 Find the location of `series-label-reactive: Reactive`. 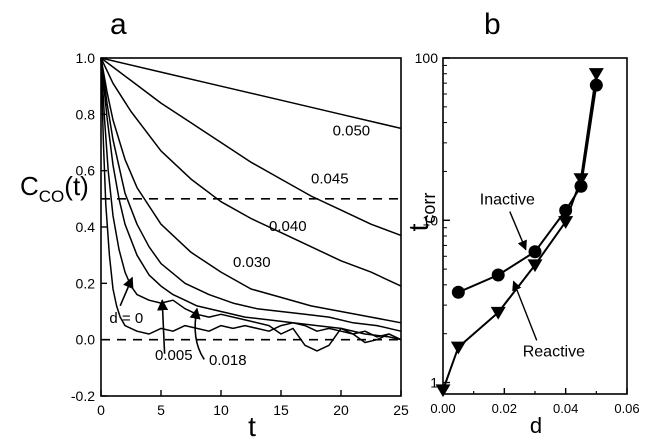

series-label-reactive: Reactive is located at coordinates (554, 351).